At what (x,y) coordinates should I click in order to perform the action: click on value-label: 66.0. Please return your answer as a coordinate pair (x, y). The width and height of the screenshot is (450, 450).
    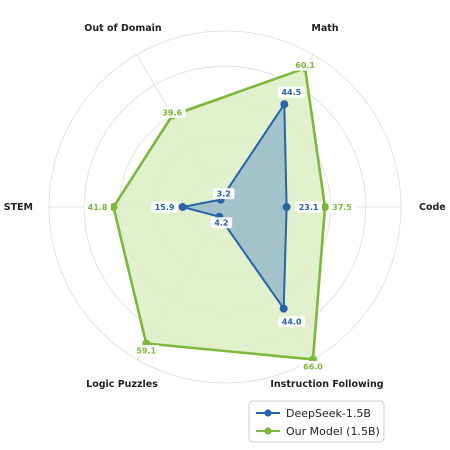
    Looking at the image, I should click on (313, 366).